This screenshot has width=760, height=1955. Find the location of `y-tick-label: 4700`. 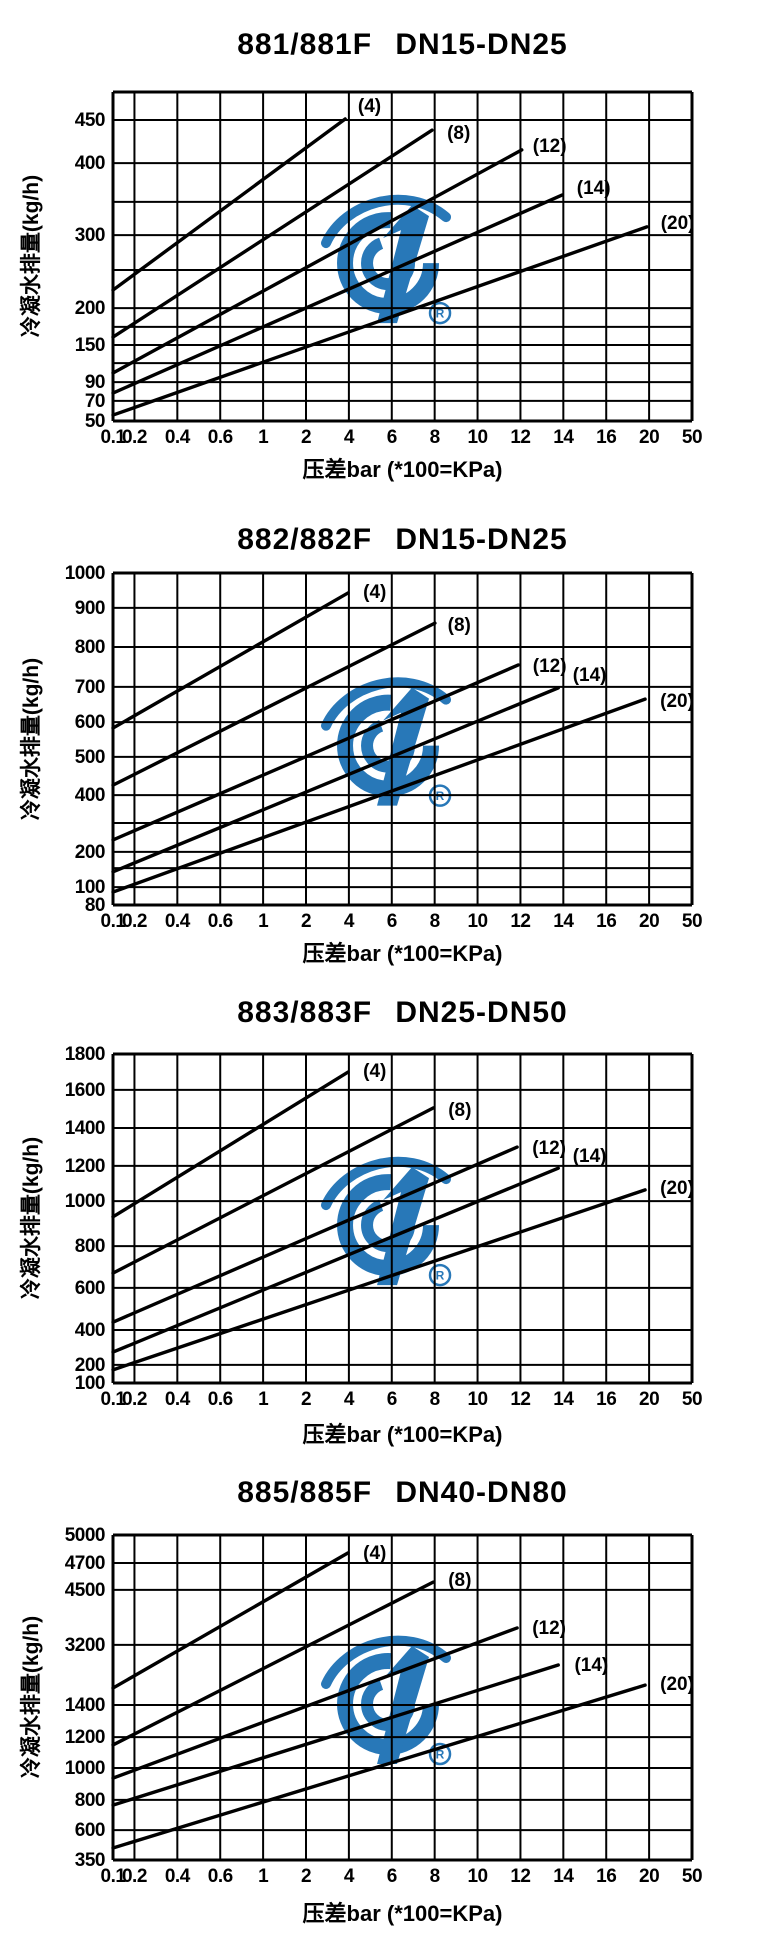

y-tick-label: 4700 is located at coordinates (85, 1563).